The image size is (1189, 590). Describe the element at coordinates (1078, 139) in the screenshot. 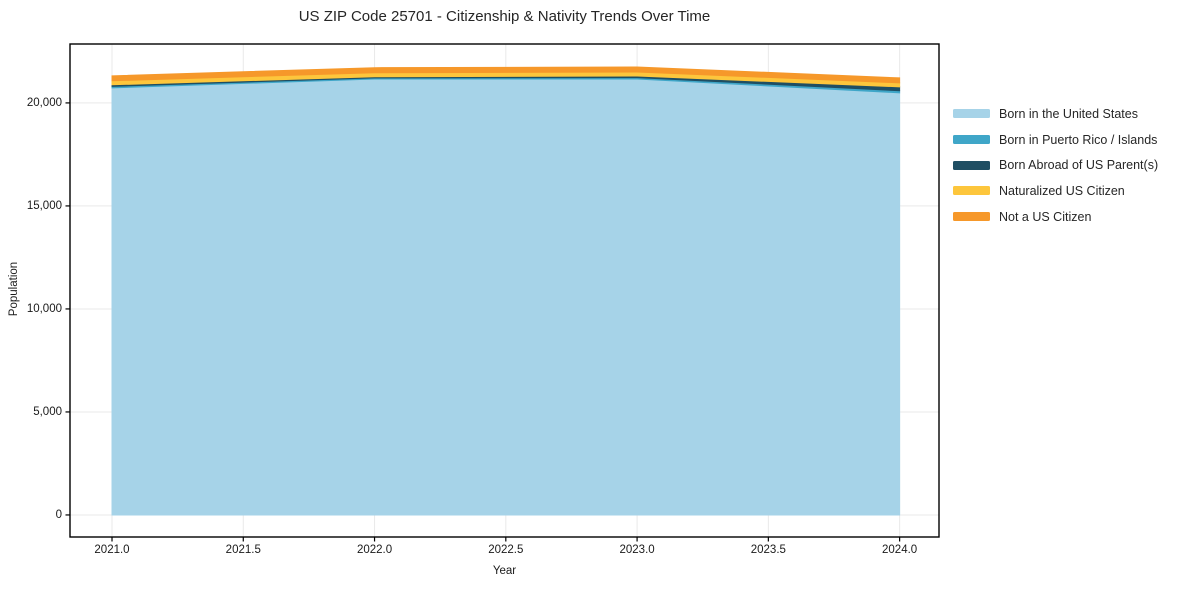

I see `legend-label: Born in Puerto Rico / Islands` at that location.